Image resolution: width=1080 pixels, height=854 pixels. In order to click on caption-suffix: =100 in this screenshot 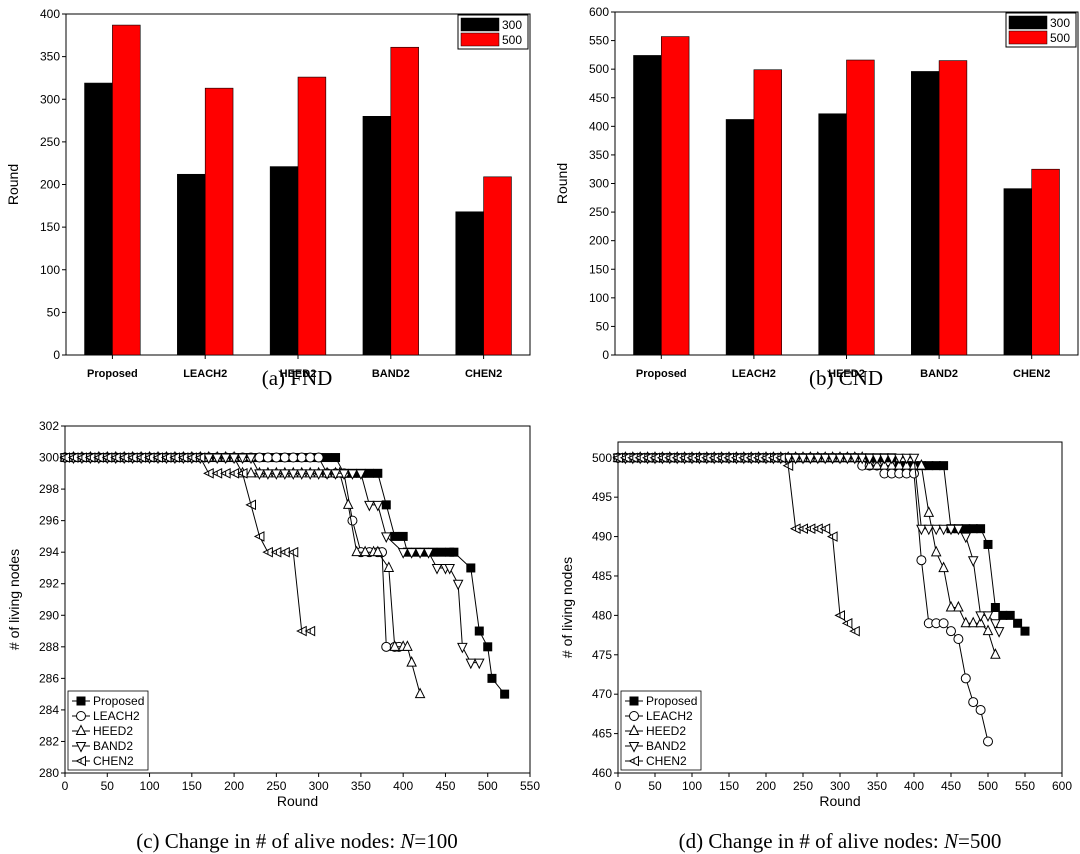, I will do `click(435, 841)`.